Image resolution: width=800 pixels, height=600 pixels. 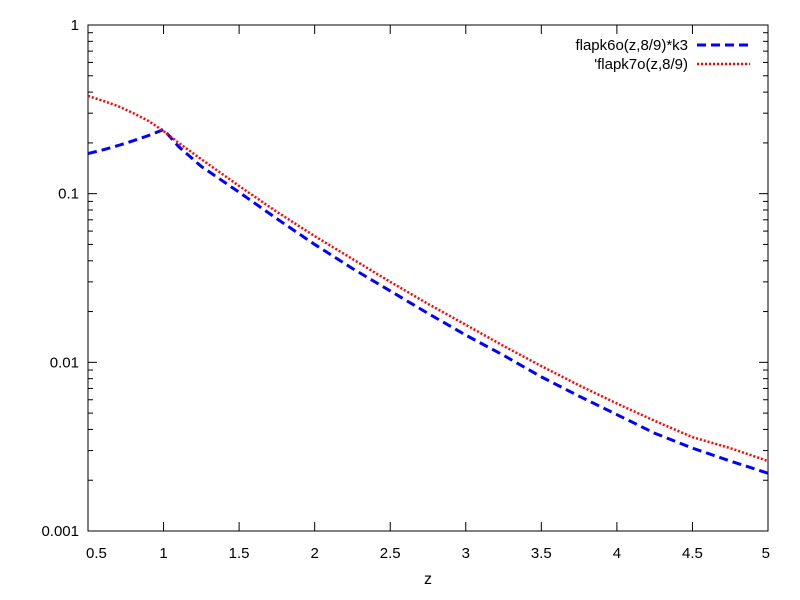 What do you see at coordinates (96, 553) in the screenshot?
I see `x-tick-label: 0.5` at bounding box center [96, 553].